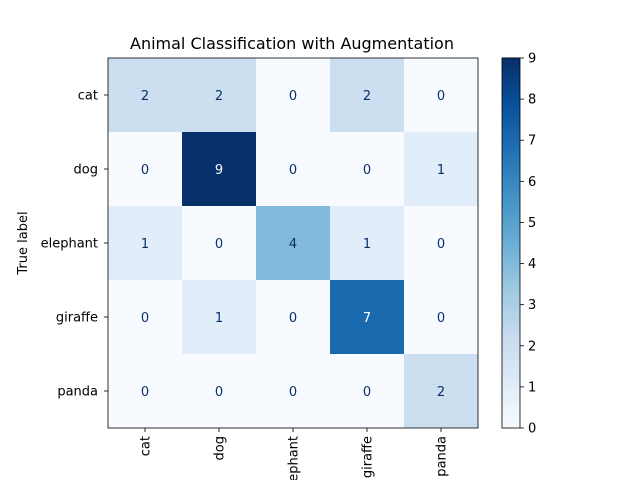  What do you see at coordinates (88, 96) in the screenshot?
I see `y-tick-label: cat` at bounding box center [88, 96].